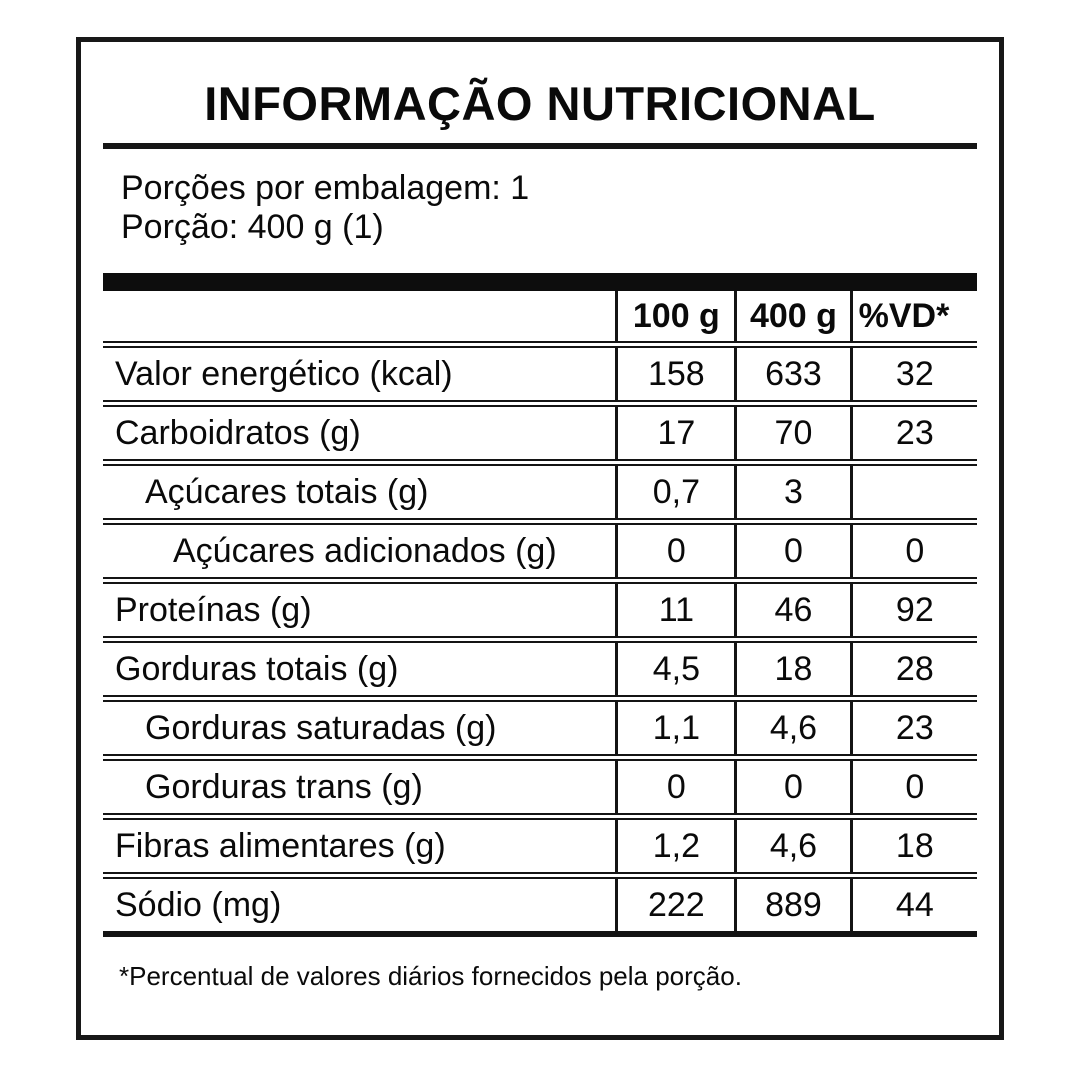  Describe the element at coordinates (540, 103) in the screenshot. I see `page-title: INFORMAÇÃO NUTRICIONAL` at that location.